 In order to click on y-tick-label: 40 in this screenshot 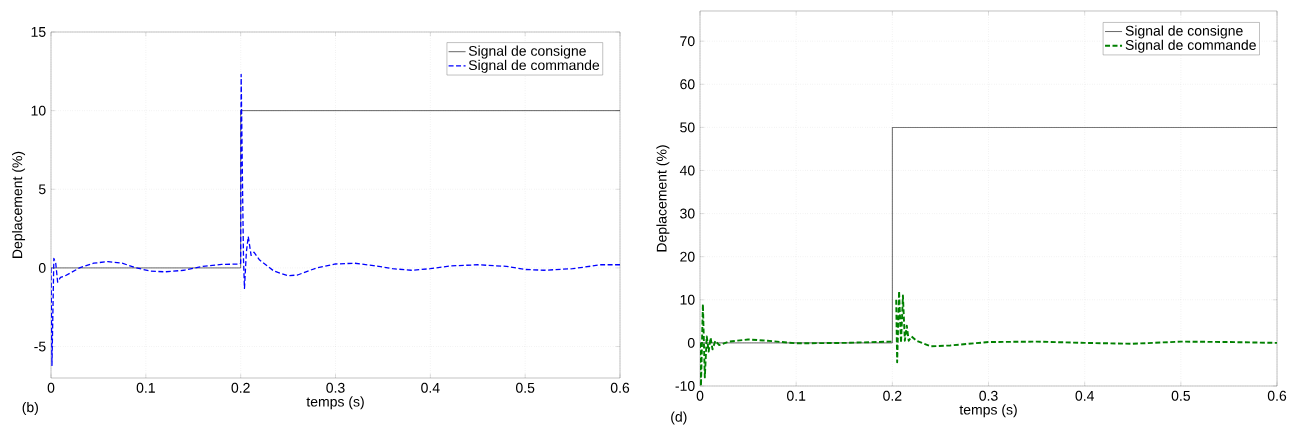, I will do `click(687, 170)`.